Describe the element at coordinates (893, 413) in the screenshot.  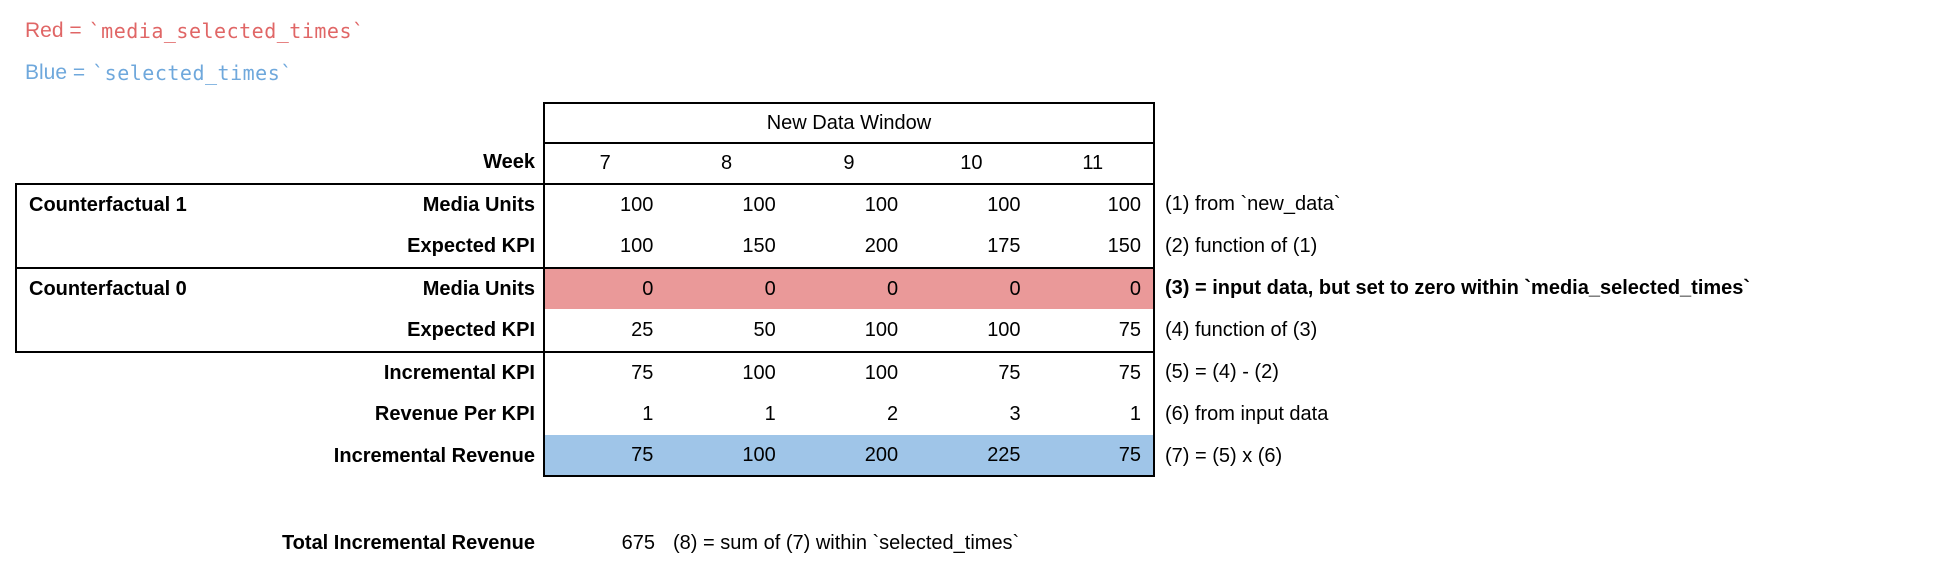
I see `data-cell: 2` at that location.